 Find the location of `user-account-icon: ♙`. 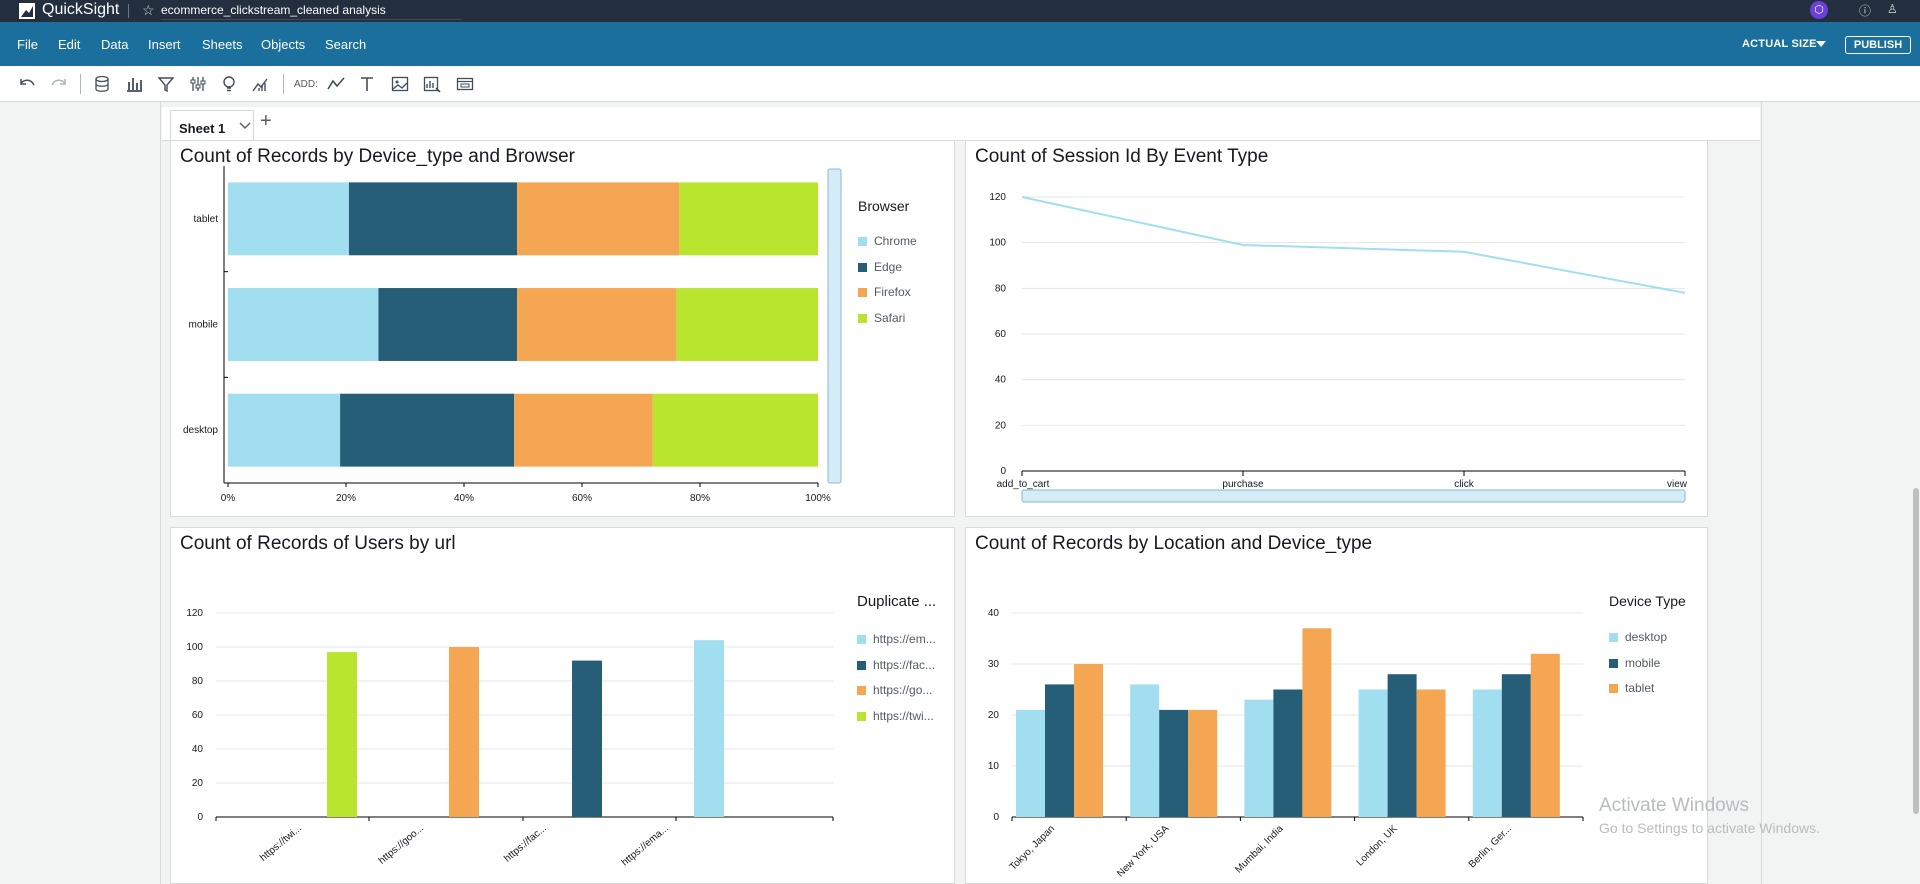

user-account-icon: ♙ is located at coordinates (1892, 9).